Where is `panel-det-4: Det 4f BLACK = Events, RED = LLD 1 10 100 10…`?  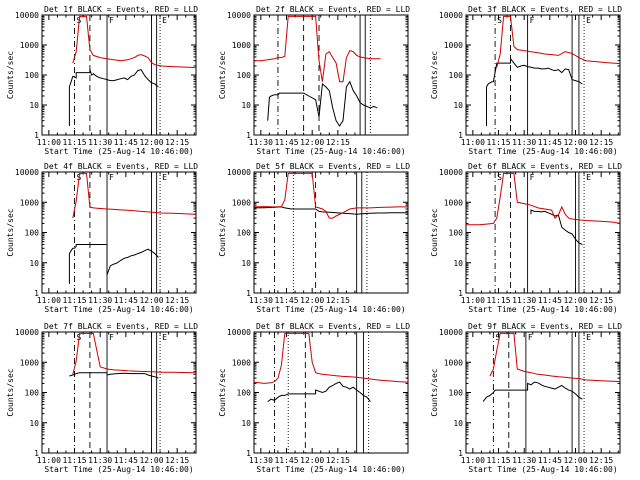 panel-det-4: Det 4f BLACK = Events, RED = LLD 1 10 100 10… is located at coordinates (102, 238).